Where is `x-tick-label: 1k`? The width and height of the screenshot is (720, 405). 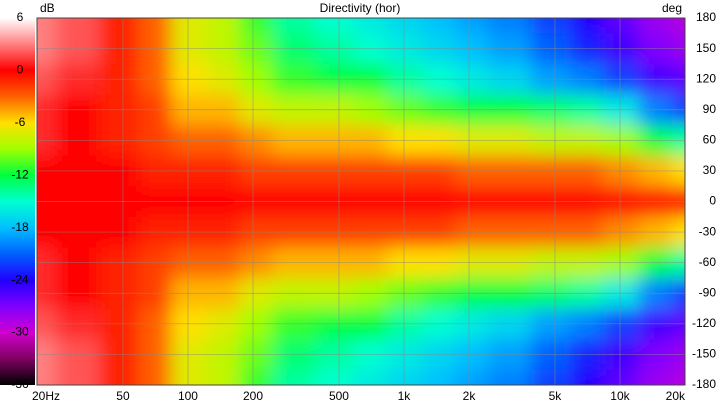 x-tick-label: 1k is located at coordinates (405, 396).